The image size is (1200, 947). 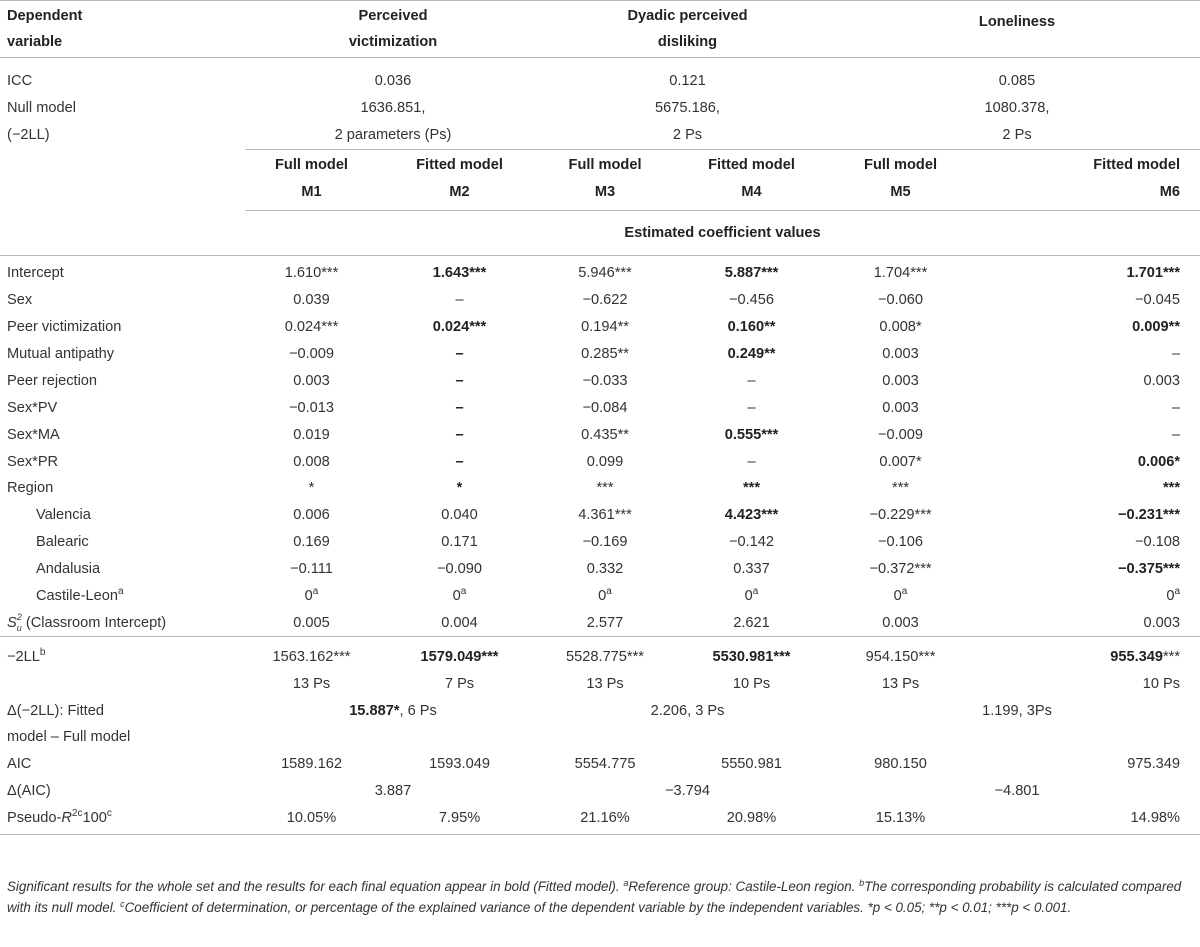 I want to click on coef-value: −0.009, so click(x=311, y=354).